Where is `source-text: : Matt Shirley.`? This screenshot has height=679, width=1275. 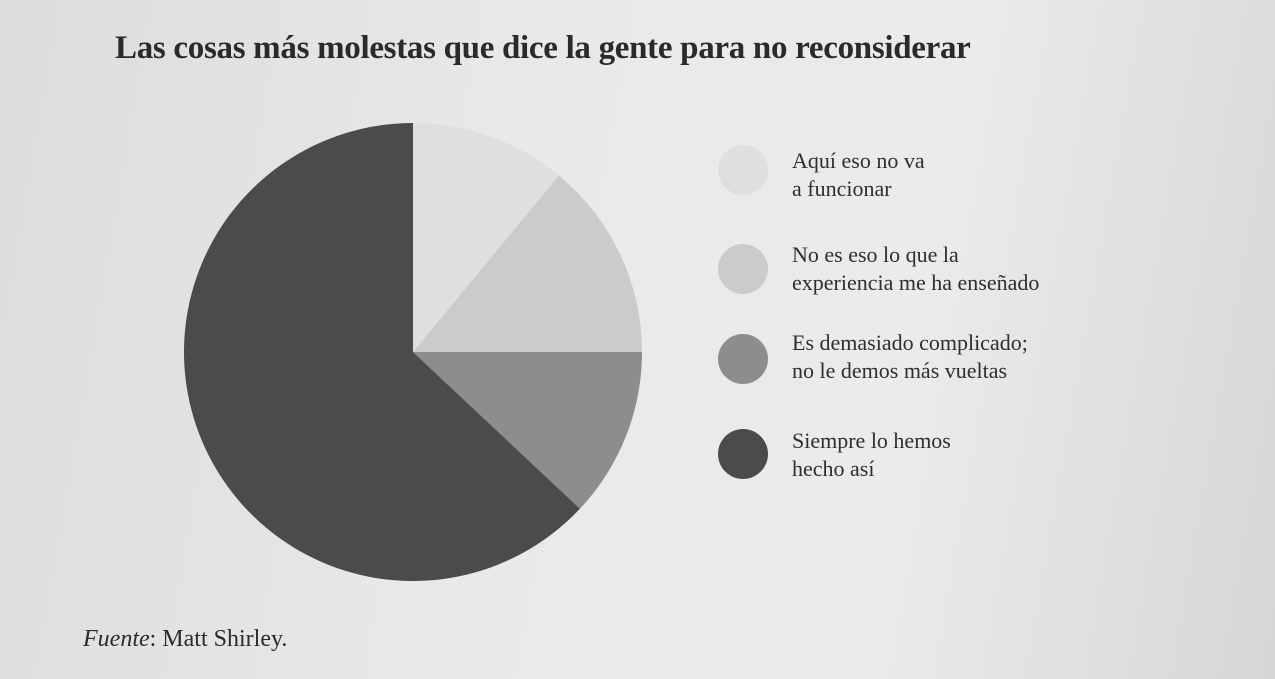 source-text: : Matt Shirley. is located at coordinates (218, 639).